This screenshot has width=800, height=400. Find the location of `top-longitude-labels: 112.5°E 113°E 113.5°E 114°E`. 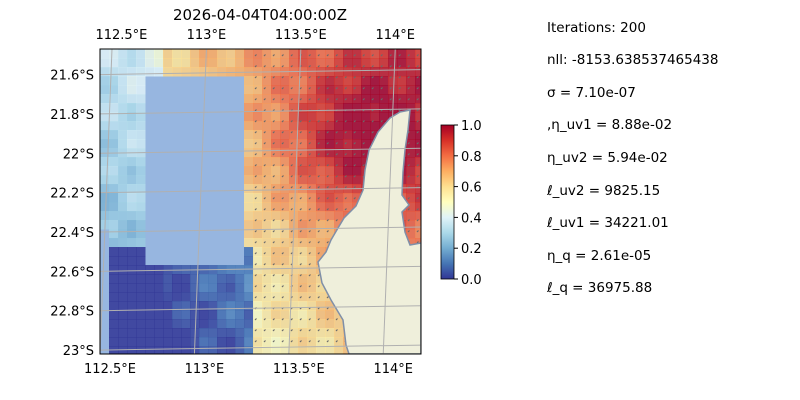

top-longitude-labels: 112.5°E 113°E 113.5°E 114°E is located at coordinates (255, 35).